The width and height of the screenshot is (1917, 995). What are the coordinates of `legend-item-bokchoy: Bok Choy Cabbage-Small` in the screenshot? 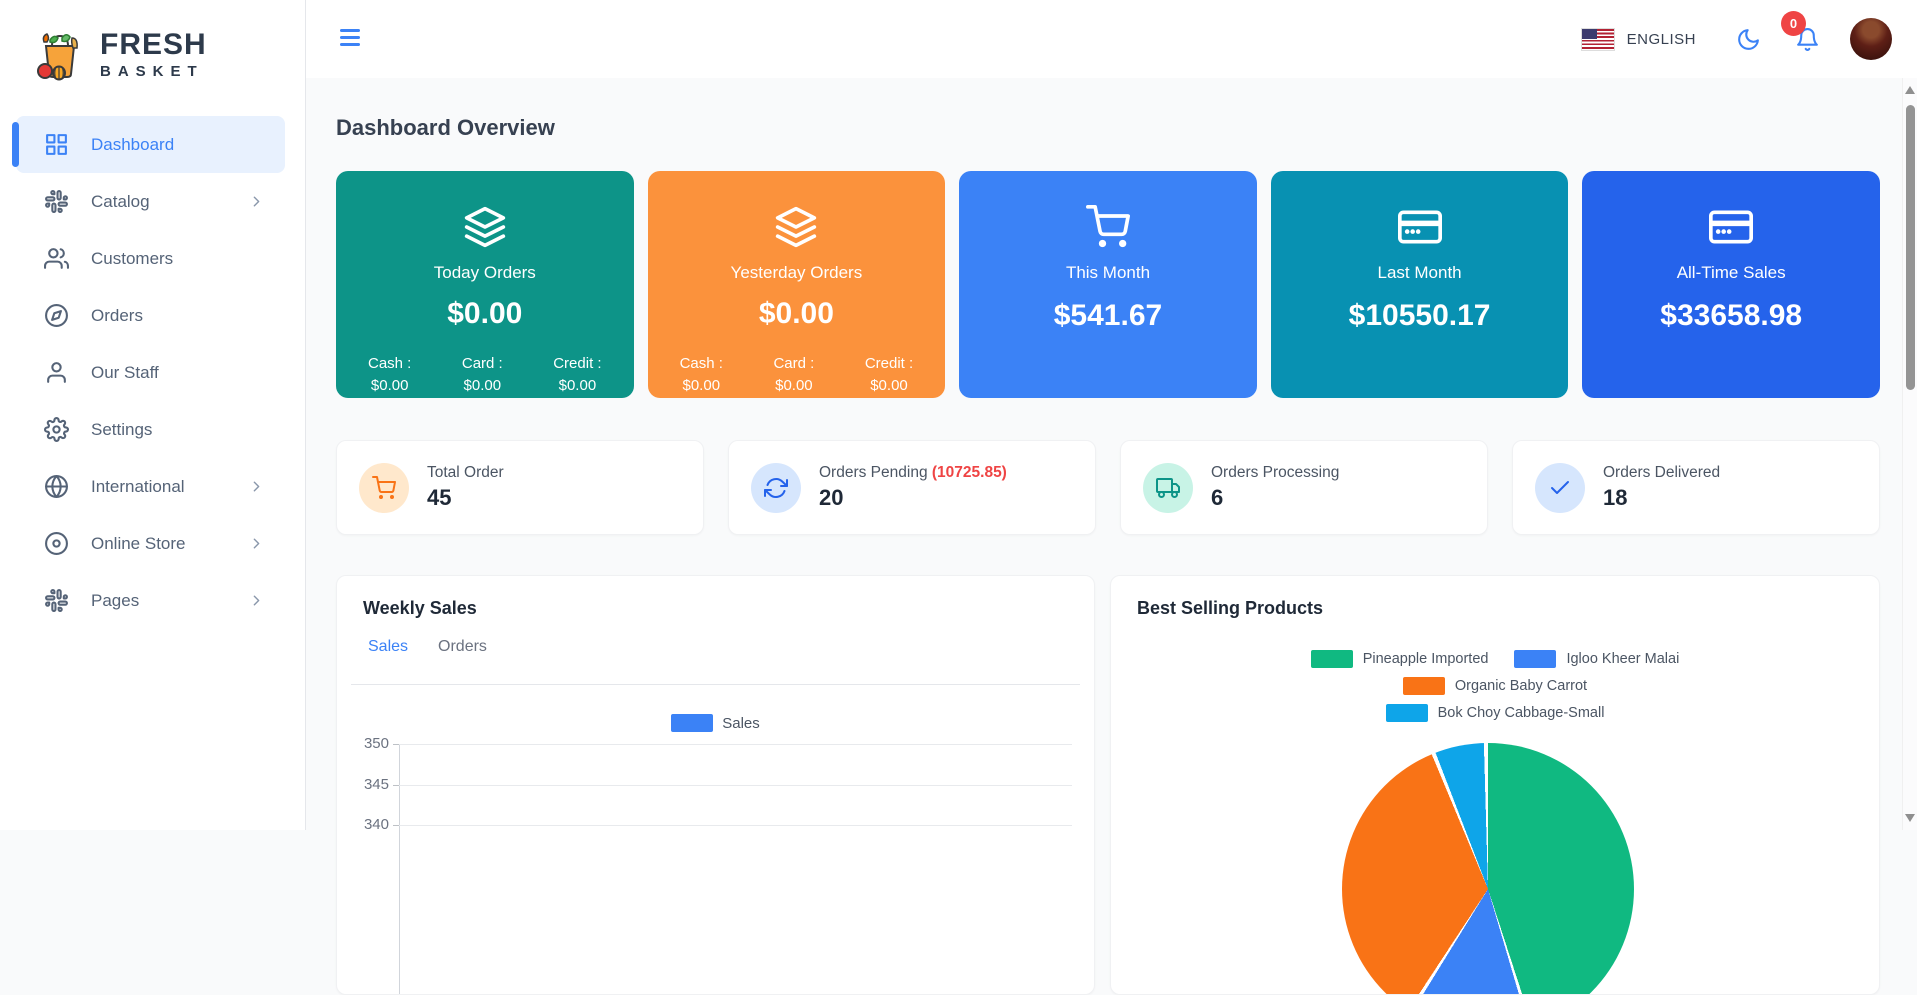 It's located at (1495, 713).